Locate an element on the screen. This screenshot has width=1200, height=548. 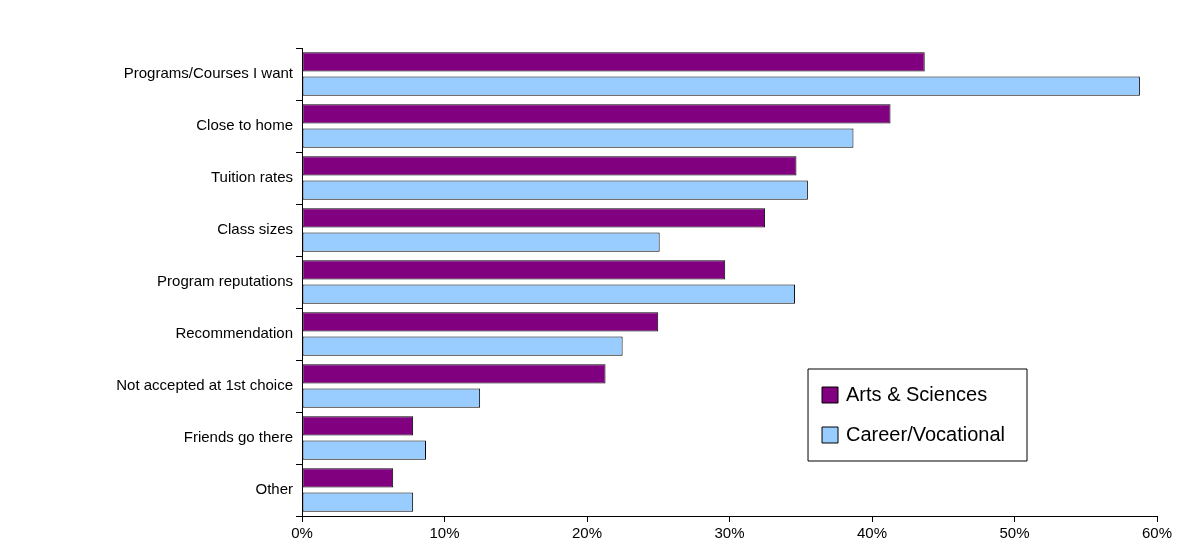
x-tick-label: 10% is located at coordinates (444, 533).